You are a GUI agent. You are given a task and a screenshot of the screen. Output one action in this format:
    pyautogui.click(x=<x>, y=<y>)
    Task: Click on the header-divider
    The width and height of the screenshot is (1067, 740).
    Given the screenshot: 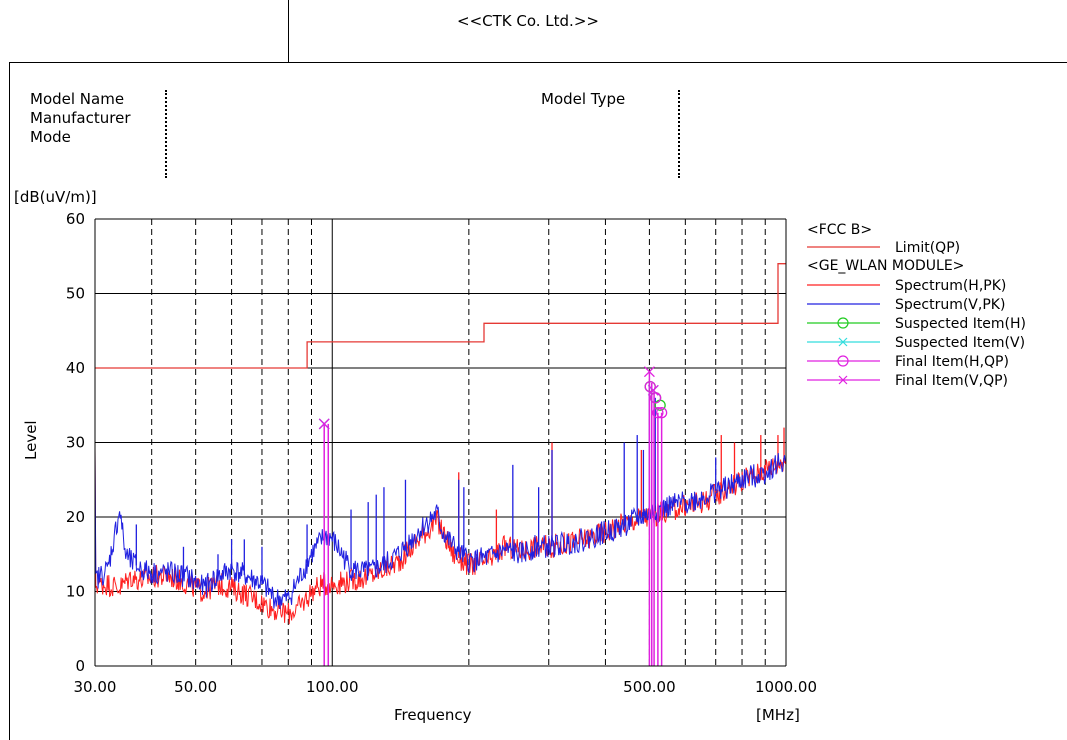 What is the action you would take?
    pyautogui.click(x=677, y=62)
    